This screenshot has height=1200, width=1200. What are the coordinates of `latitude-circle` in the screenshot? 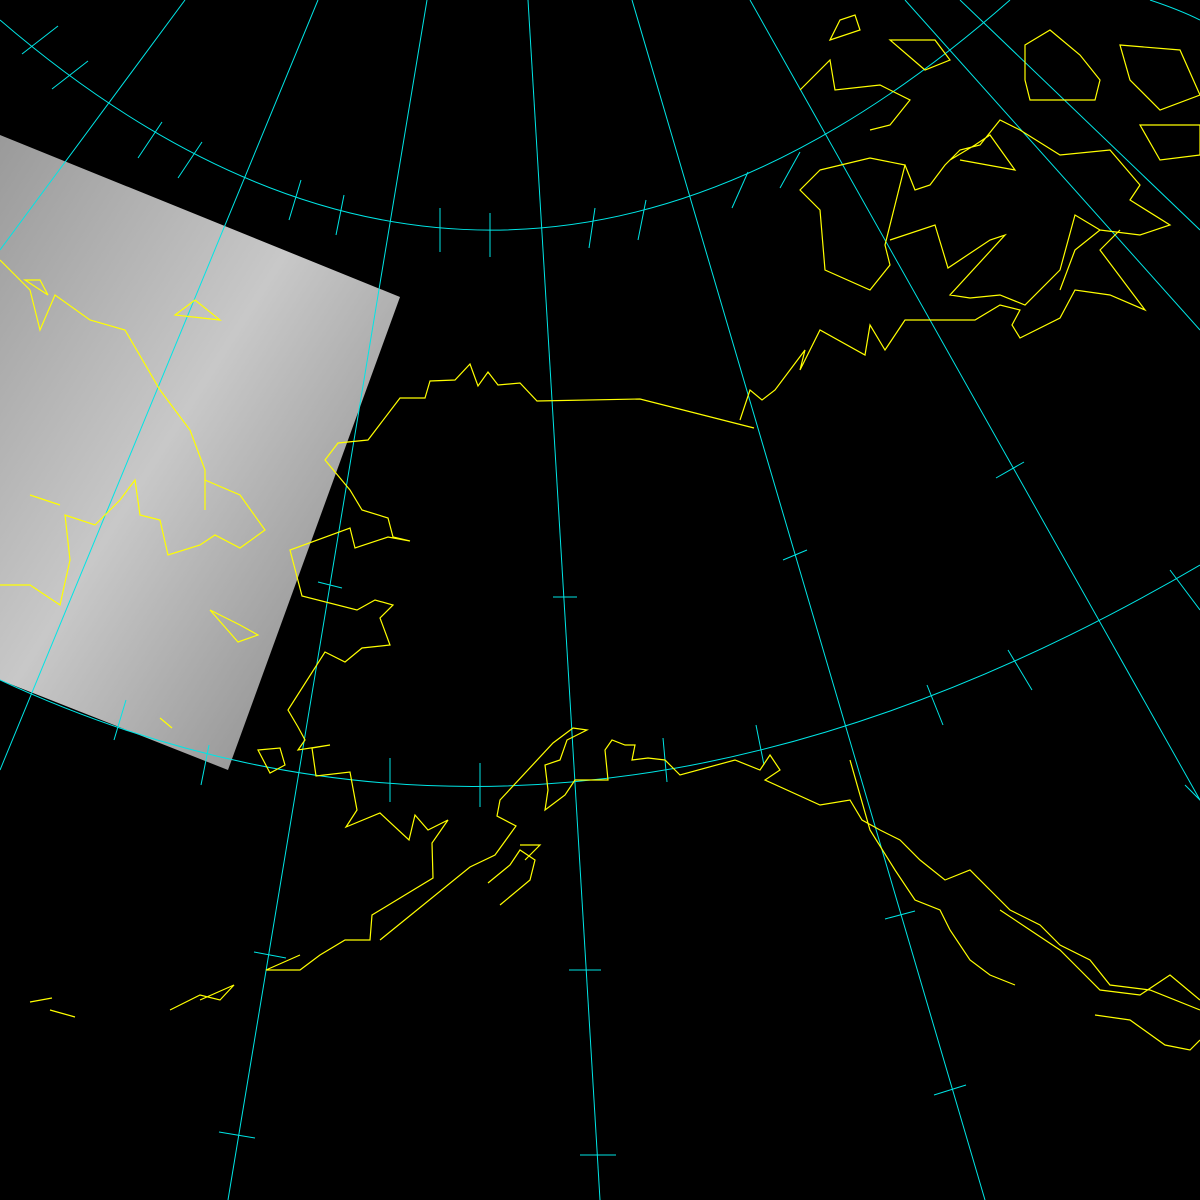 It's located at (1174, 10).